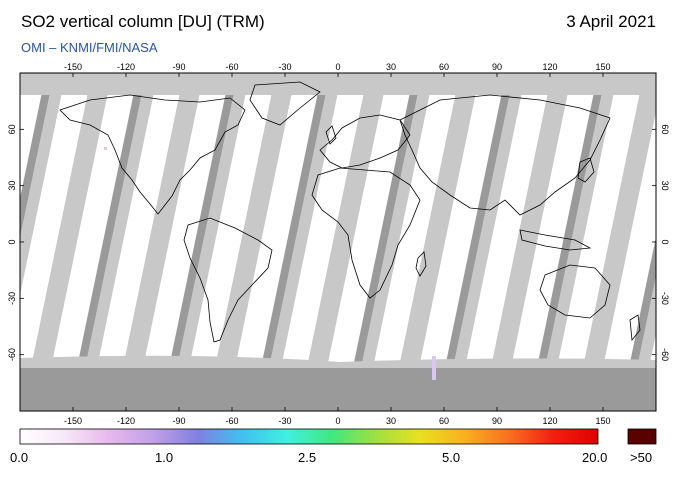 Image resolution: width=676 pixels, height=480 pixels. I want to click on british-isles, so click(331, 135).